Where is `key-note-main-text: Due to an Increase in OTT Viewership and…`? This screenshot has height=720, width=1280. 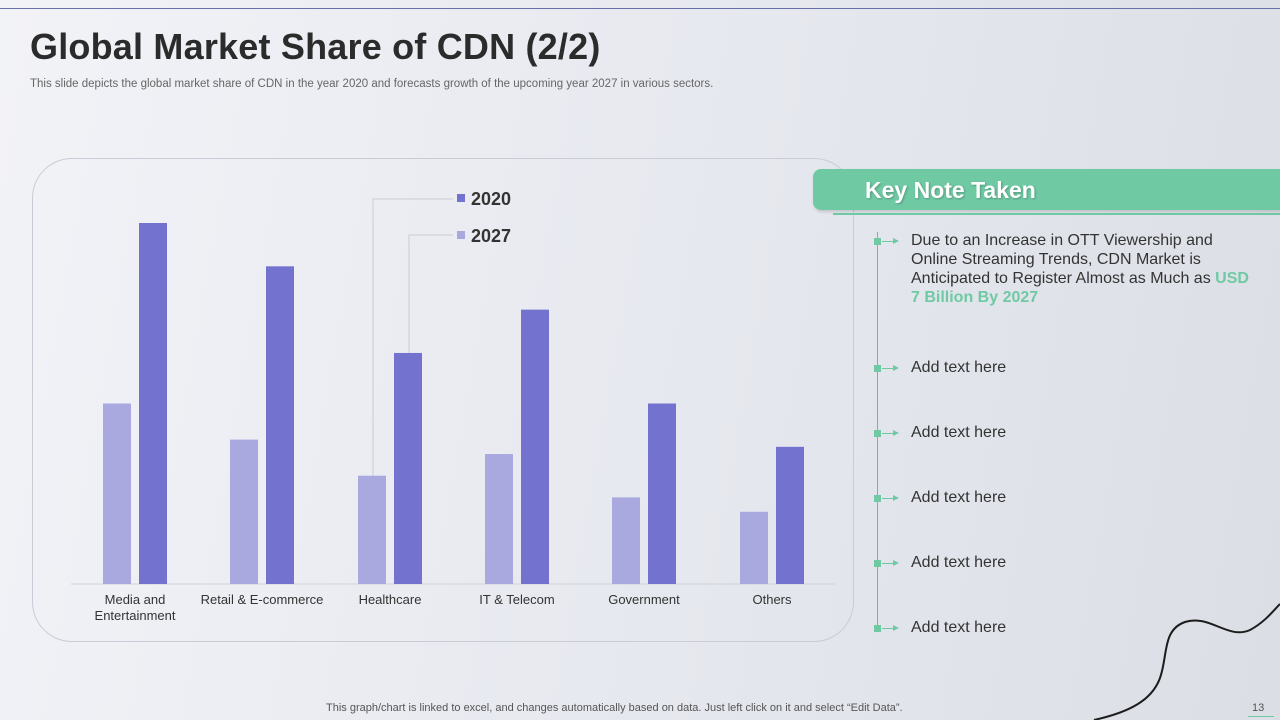 key-note-main-text: Due to an Increase in OTT Viewership and… is located at coordinates (1080, 269).